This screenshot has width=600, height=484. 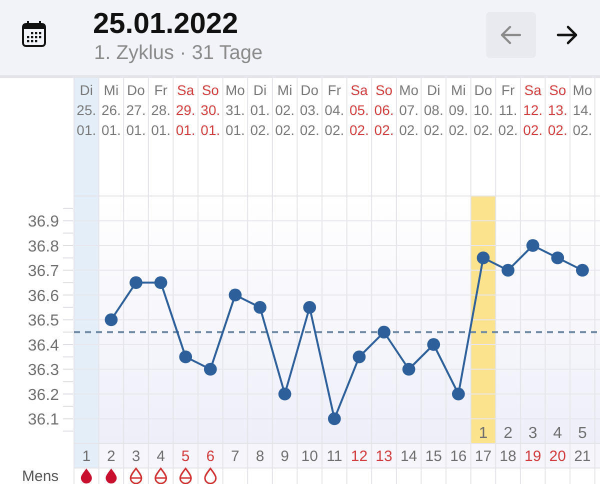 I want to click on x2-tick-label: So 30. 01., so click(x=210, y=110).